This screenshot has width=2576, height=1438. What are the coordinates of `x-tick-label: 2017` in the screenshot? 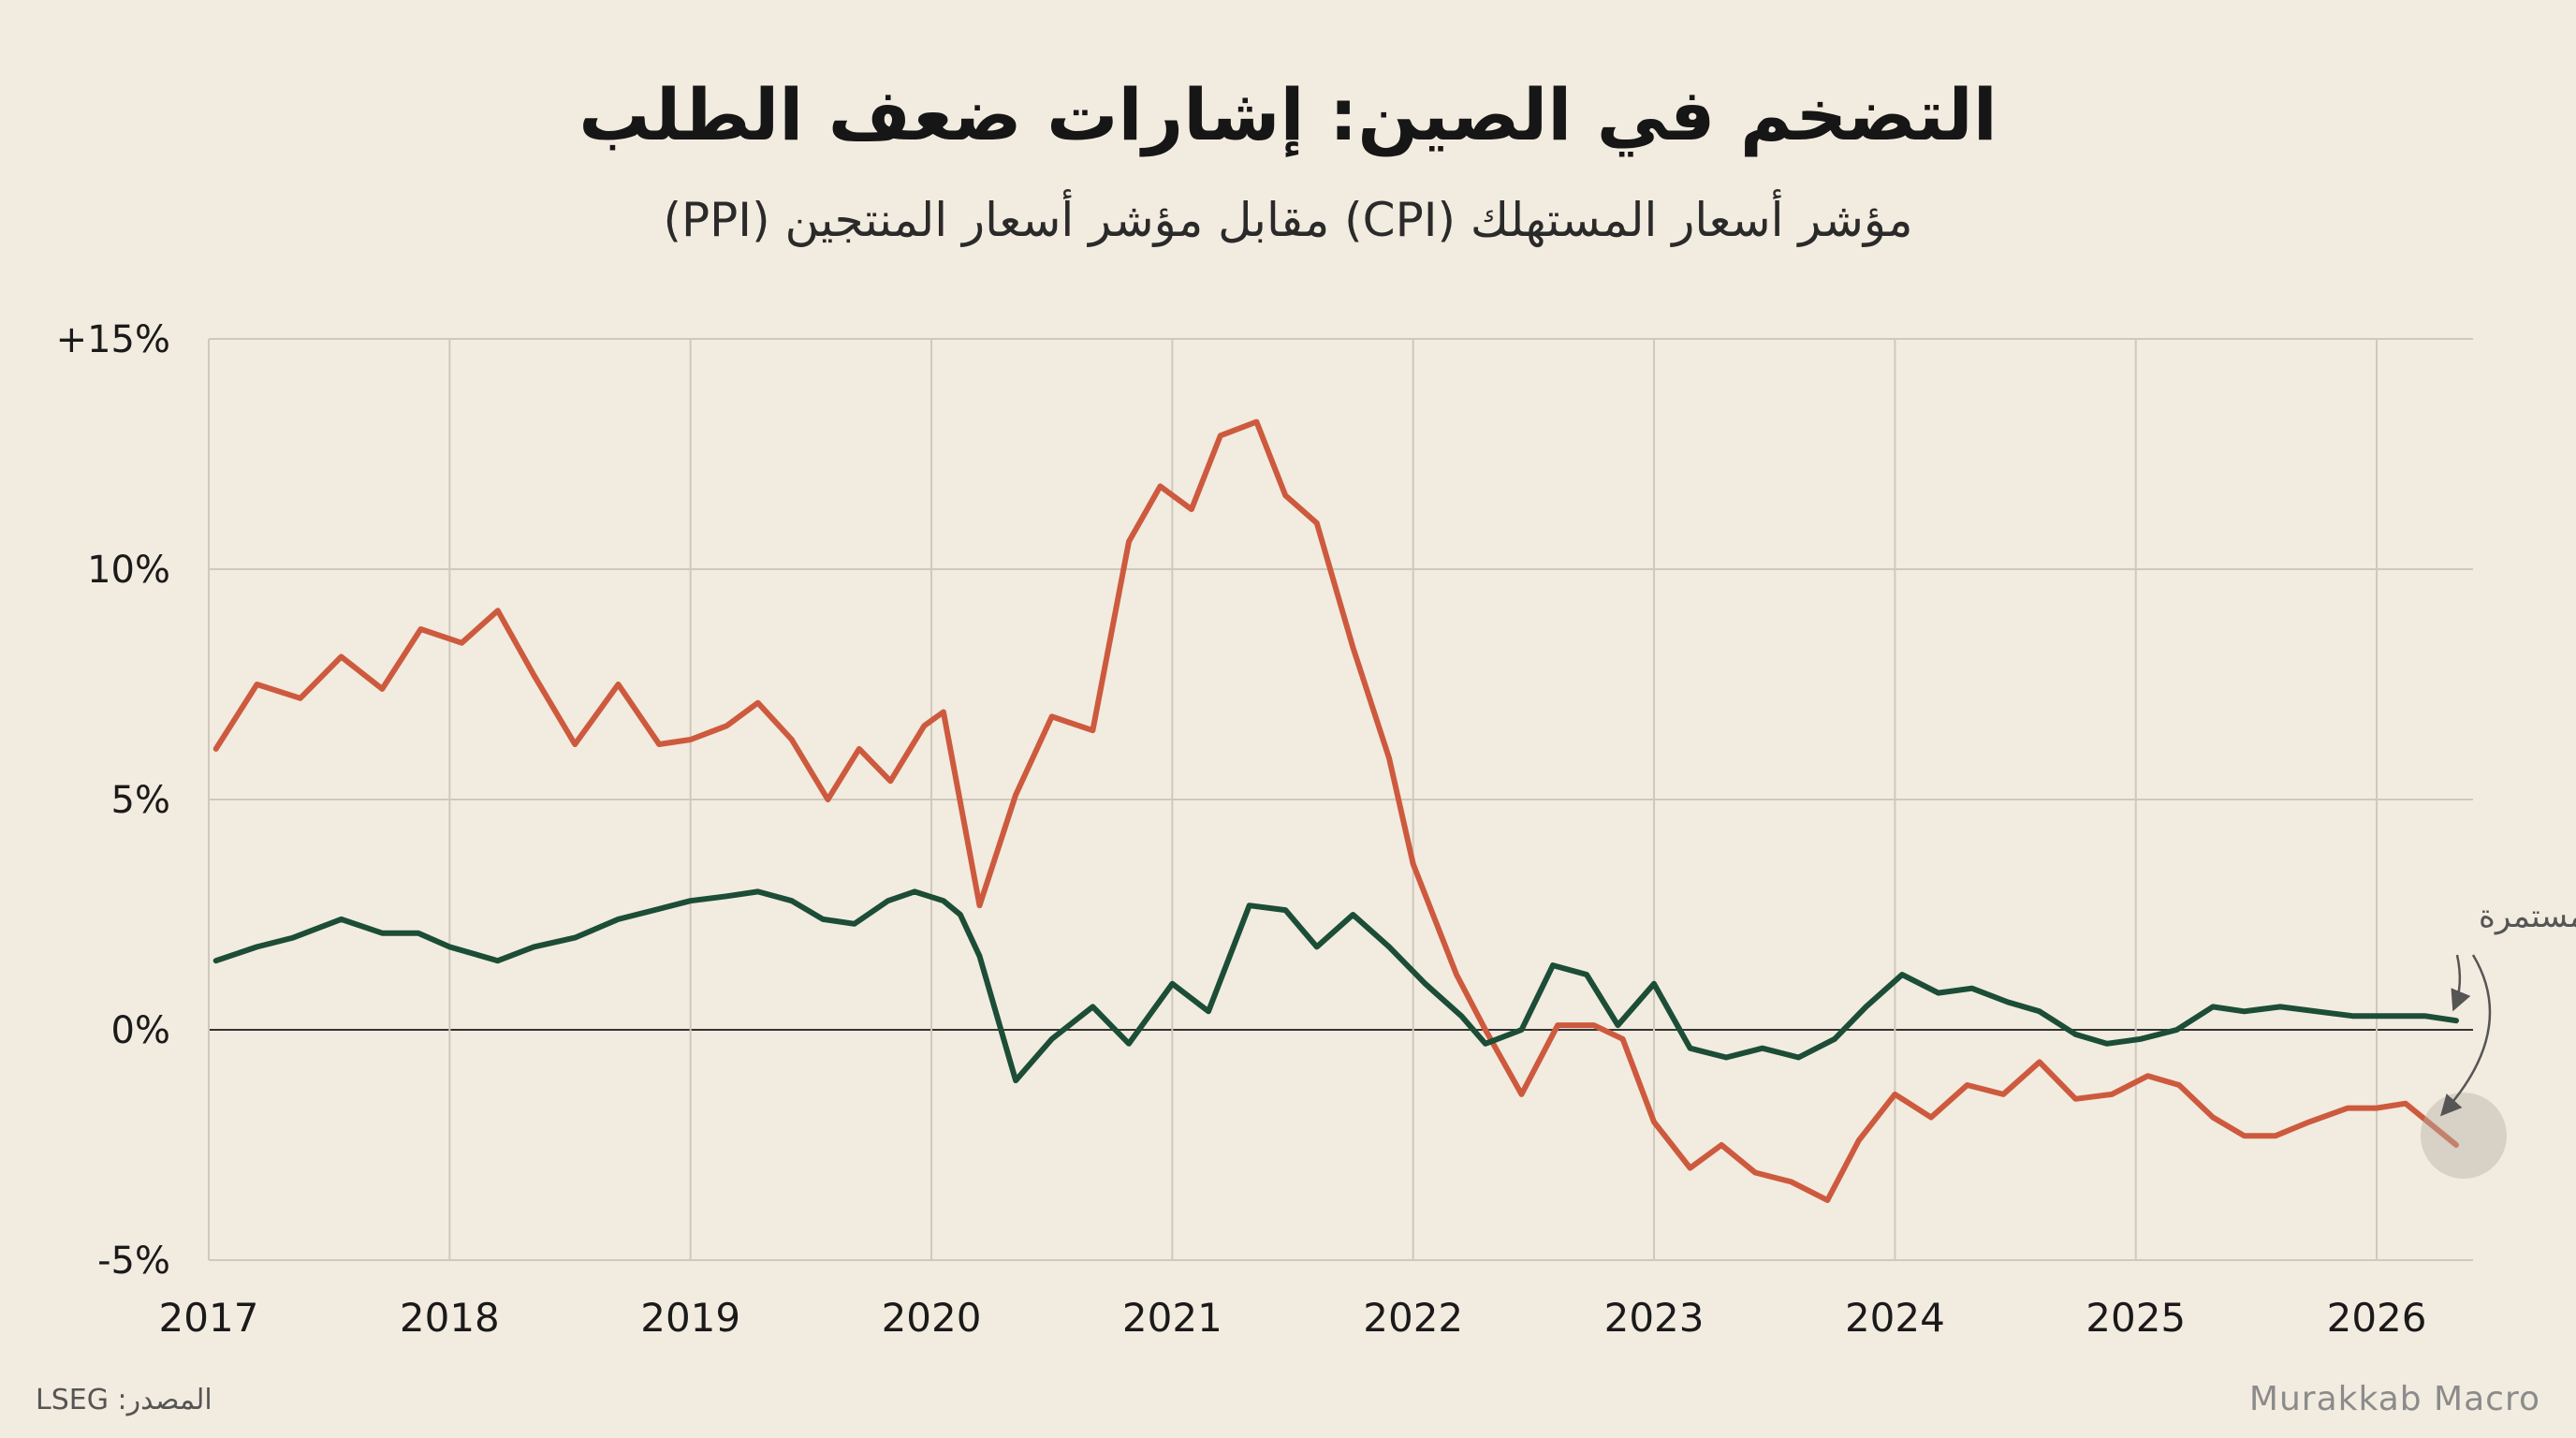 It's located at (209, 1318).